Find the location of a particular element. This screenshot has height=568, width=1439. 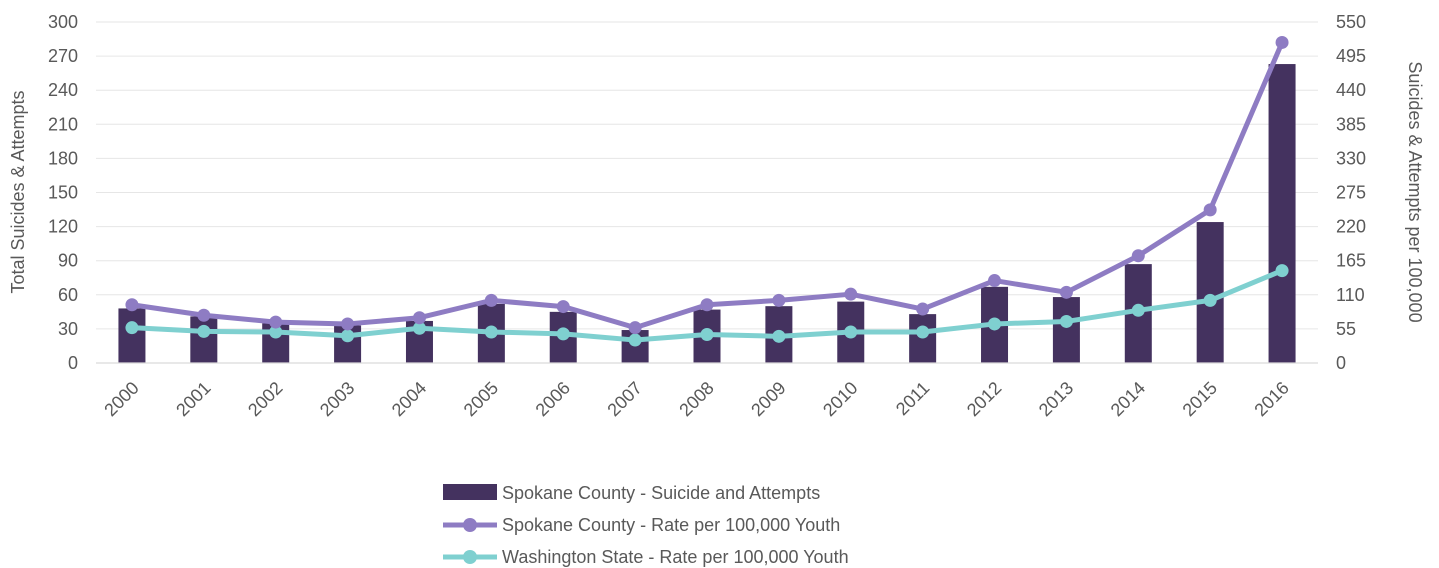

x-tick-label: 2004 is located at coordinates (409, 399).